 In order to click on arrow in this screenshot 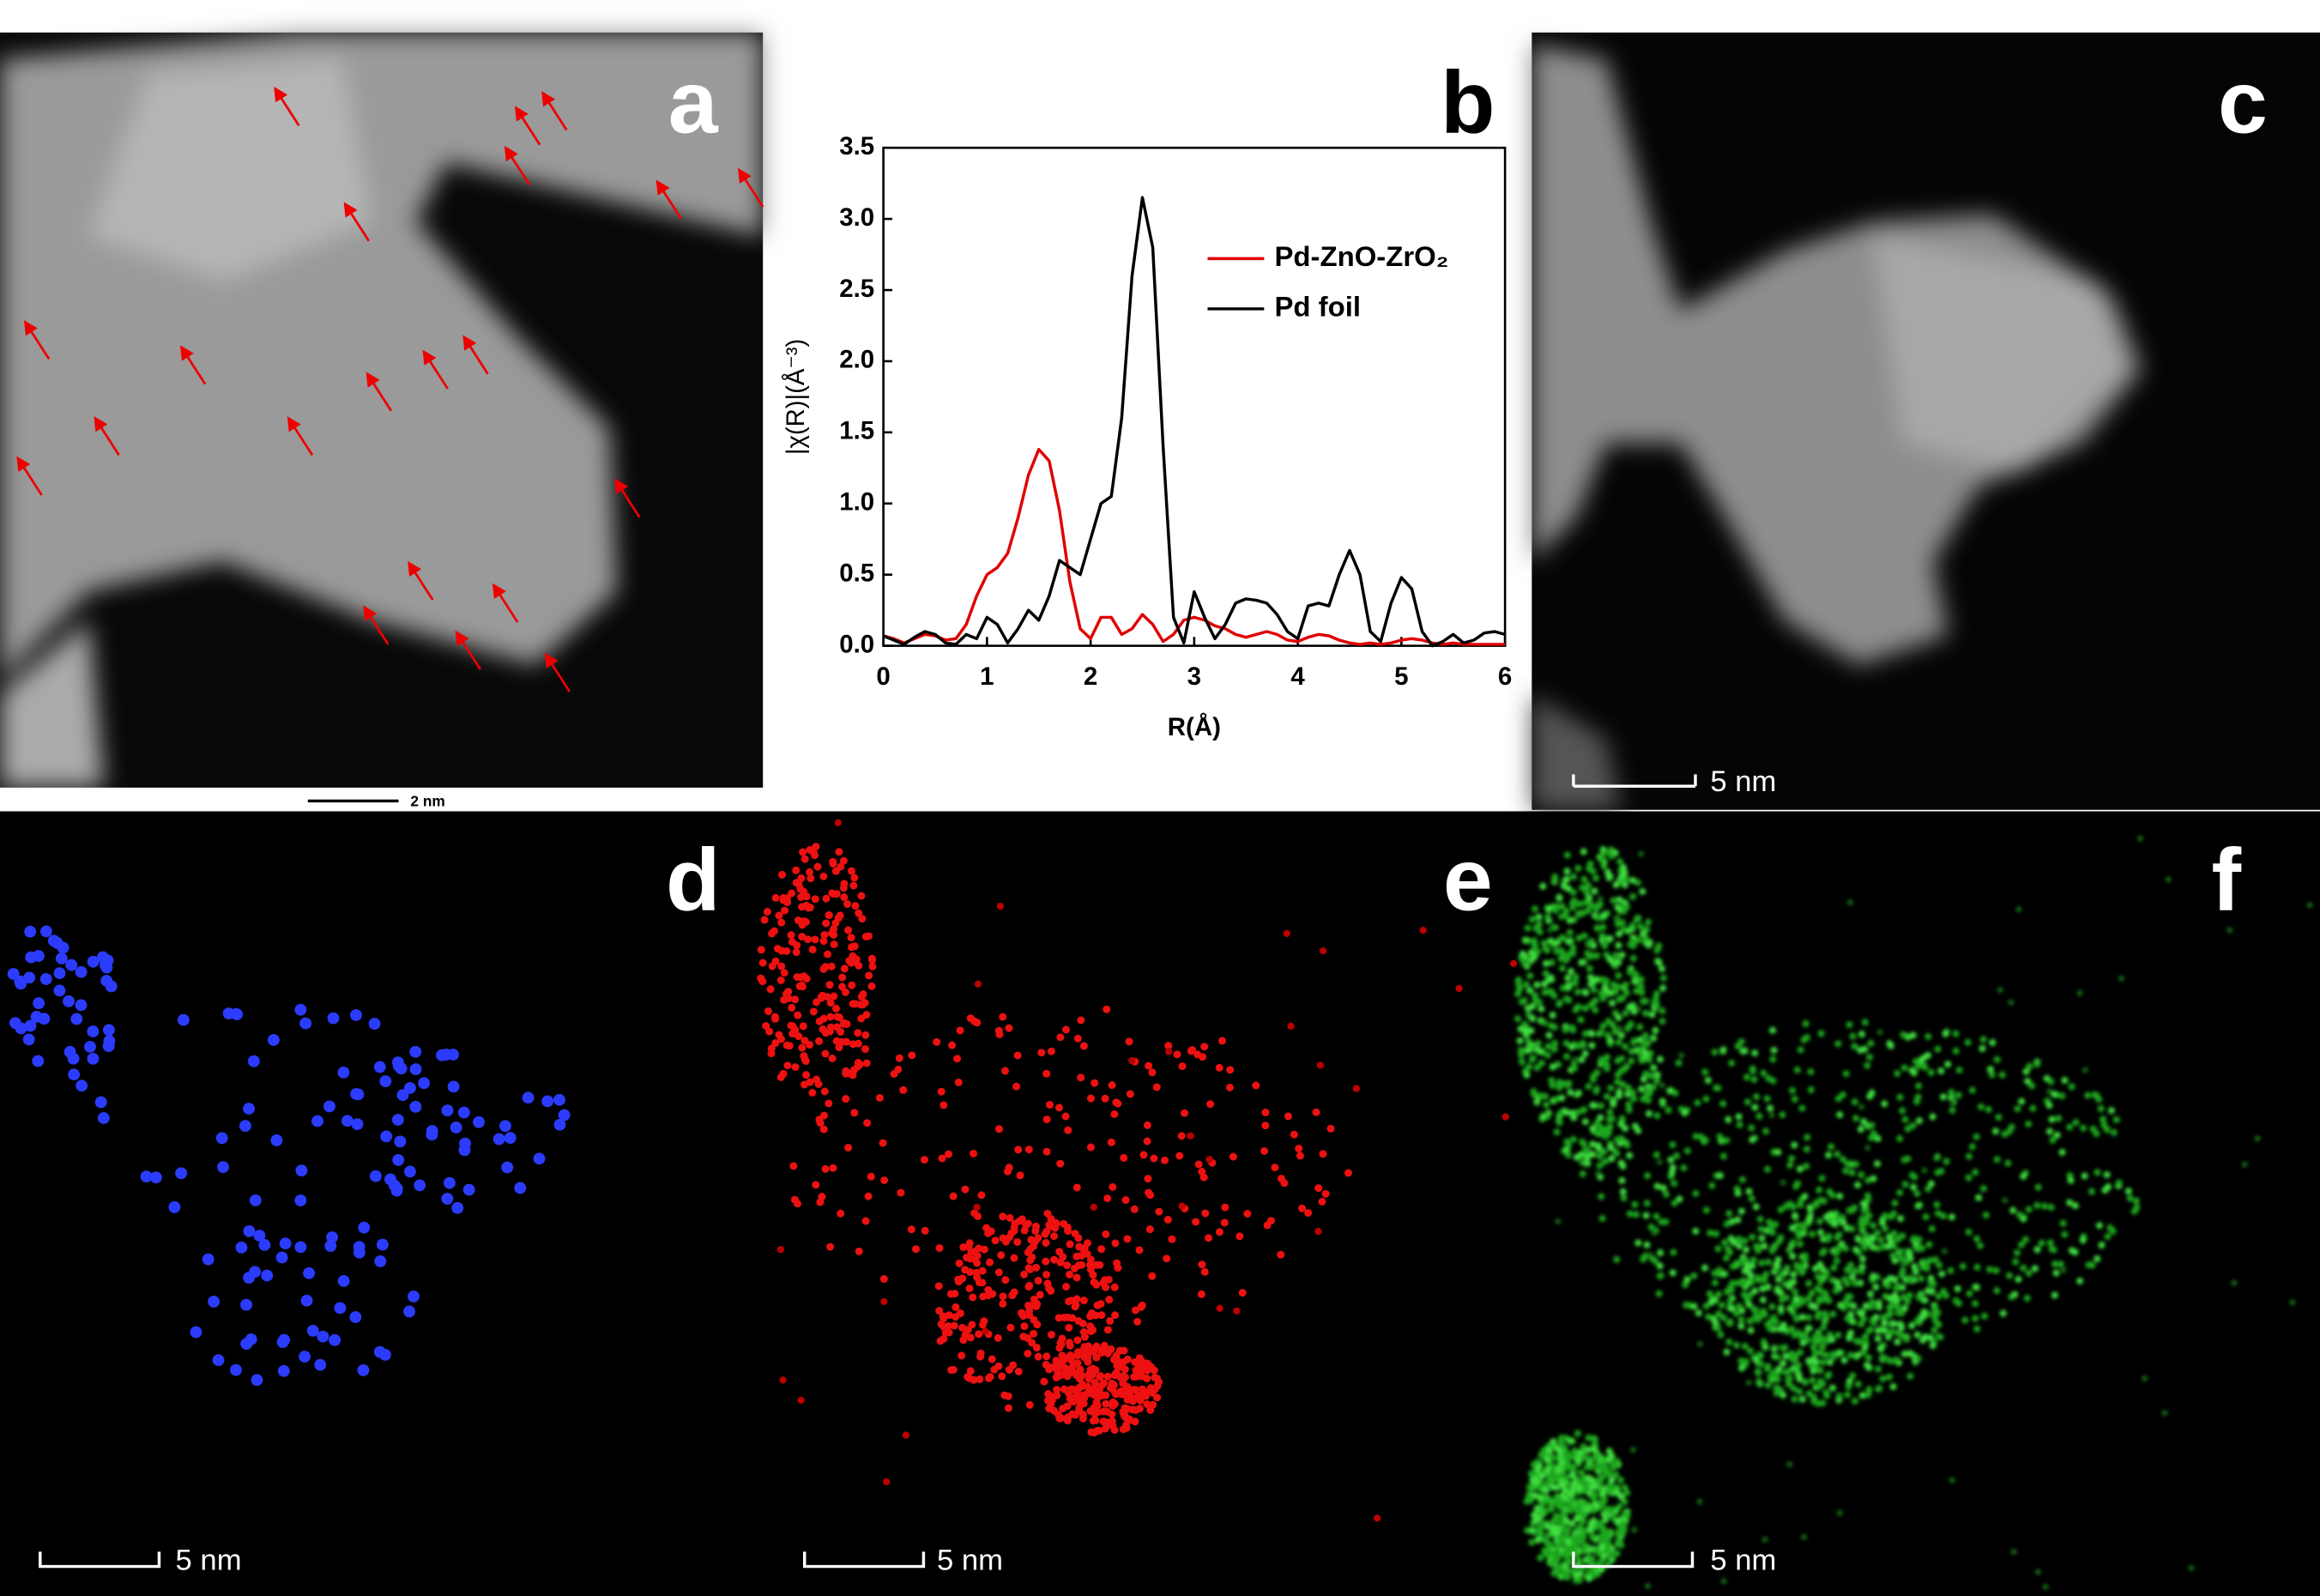, I will do `click(555, 111)`.